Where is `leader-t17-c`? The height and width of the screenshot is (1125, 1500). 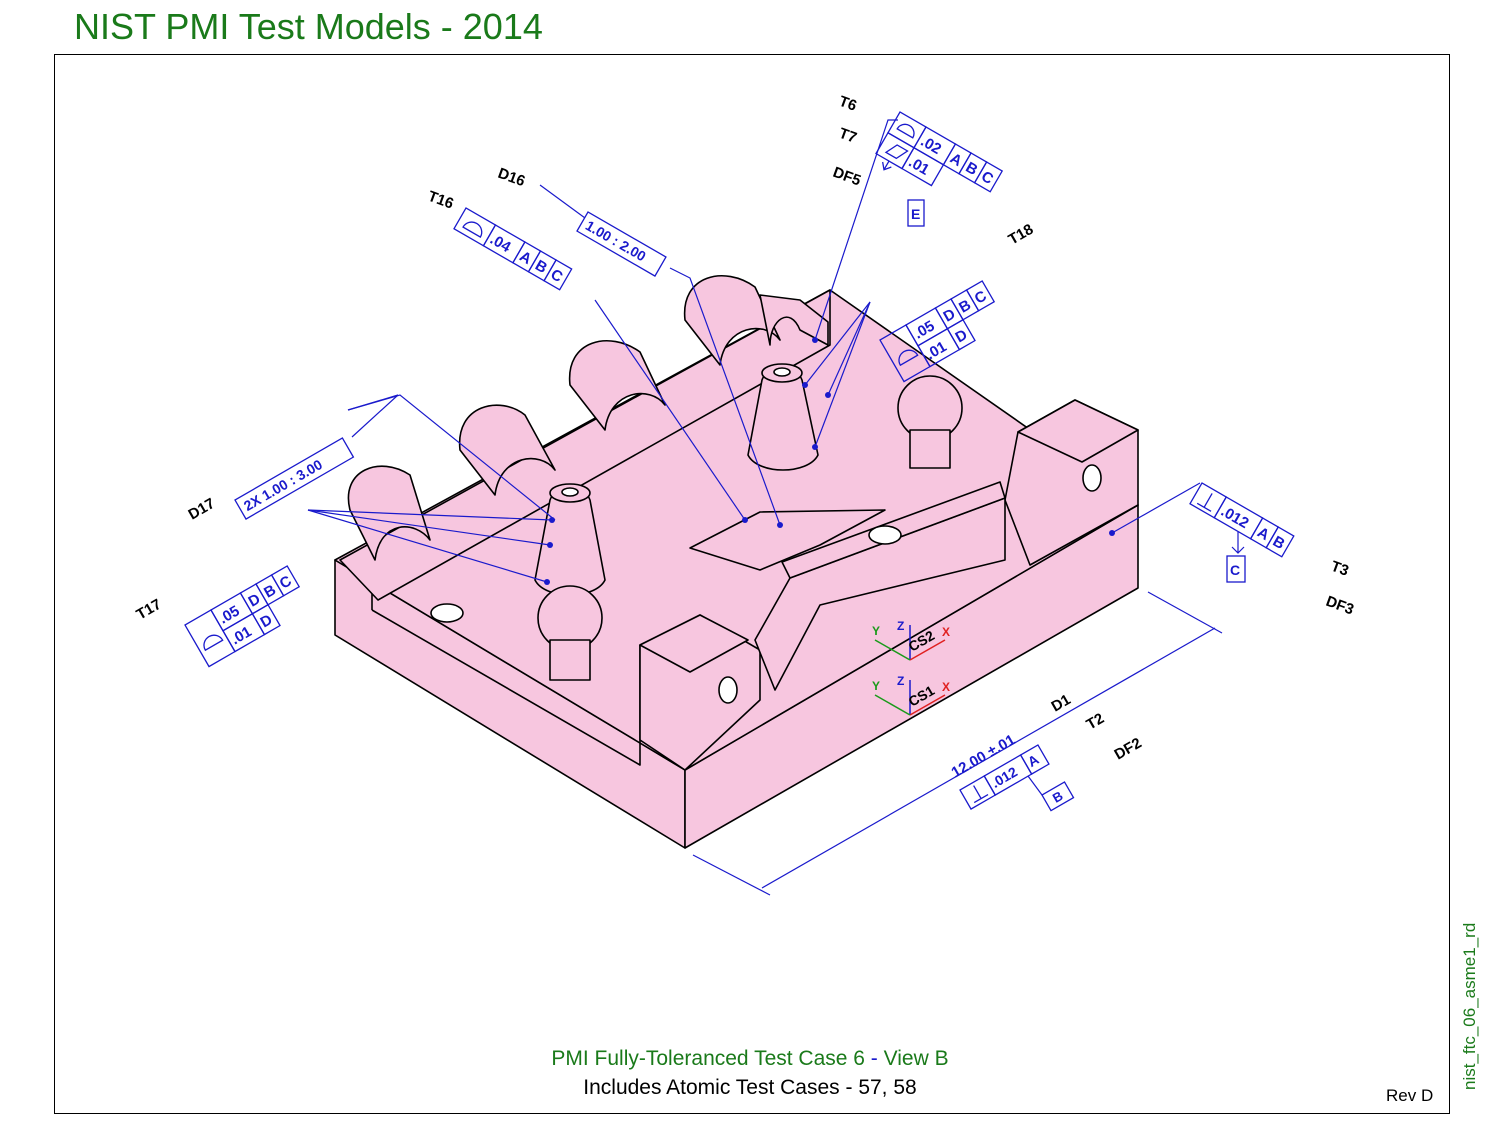 leader-t17-c is located at coordinates (427, 546).